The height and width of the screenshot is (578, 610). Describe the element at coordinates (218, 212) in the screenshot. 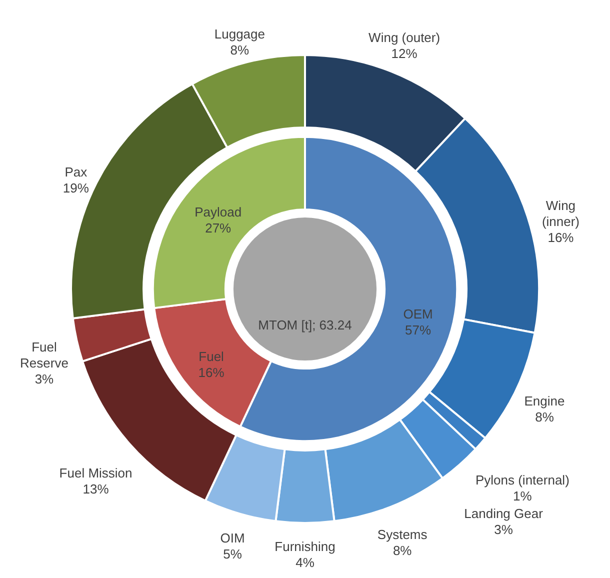

I see `slice-label: Payload` at that location.